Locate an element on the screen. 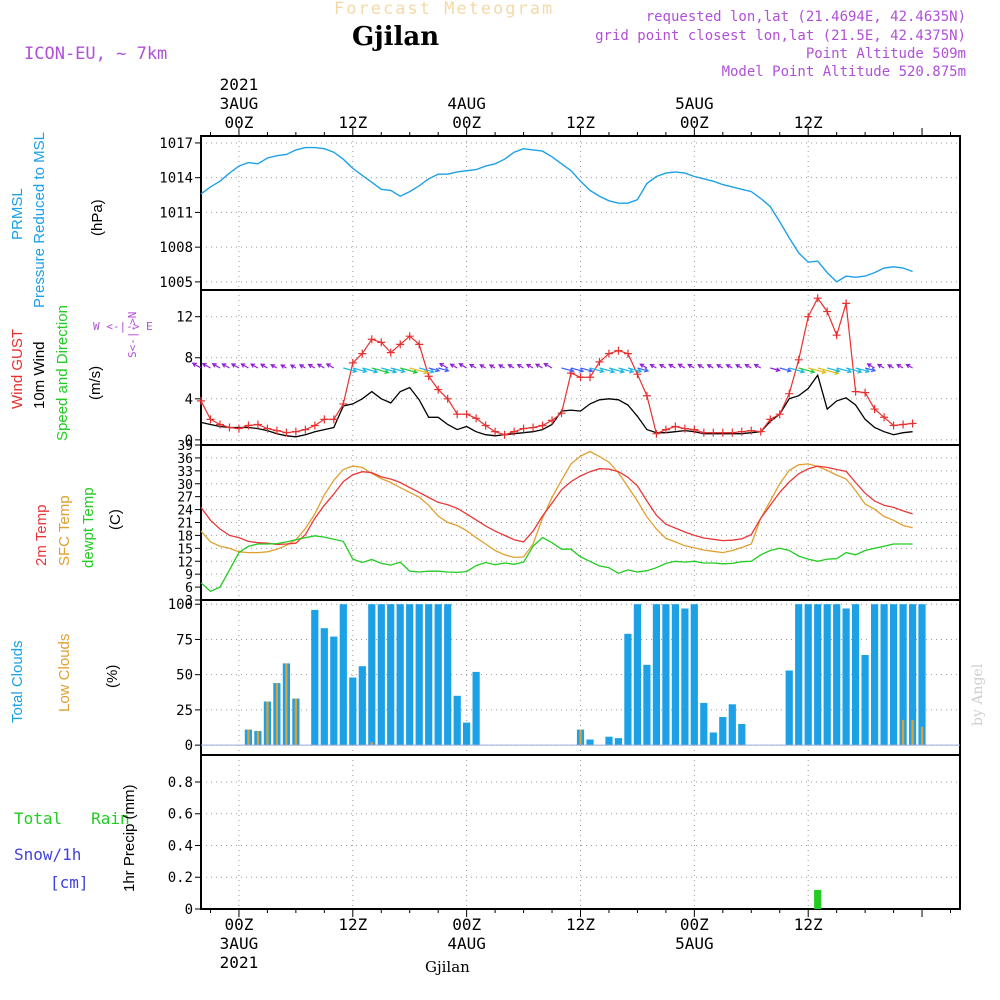 The width and height of the screenshot is (1000, 1000). wind10-line is located at coordinates (556, 405).